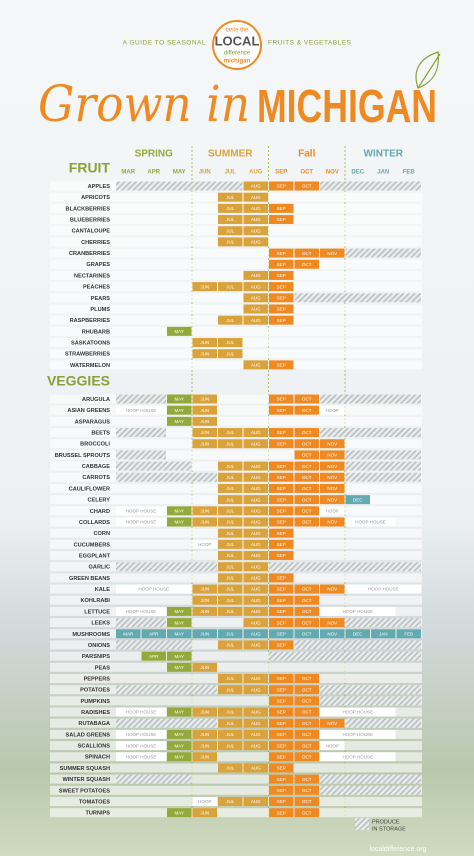  I want to click on row-label: CHARD, so click(100, 512).